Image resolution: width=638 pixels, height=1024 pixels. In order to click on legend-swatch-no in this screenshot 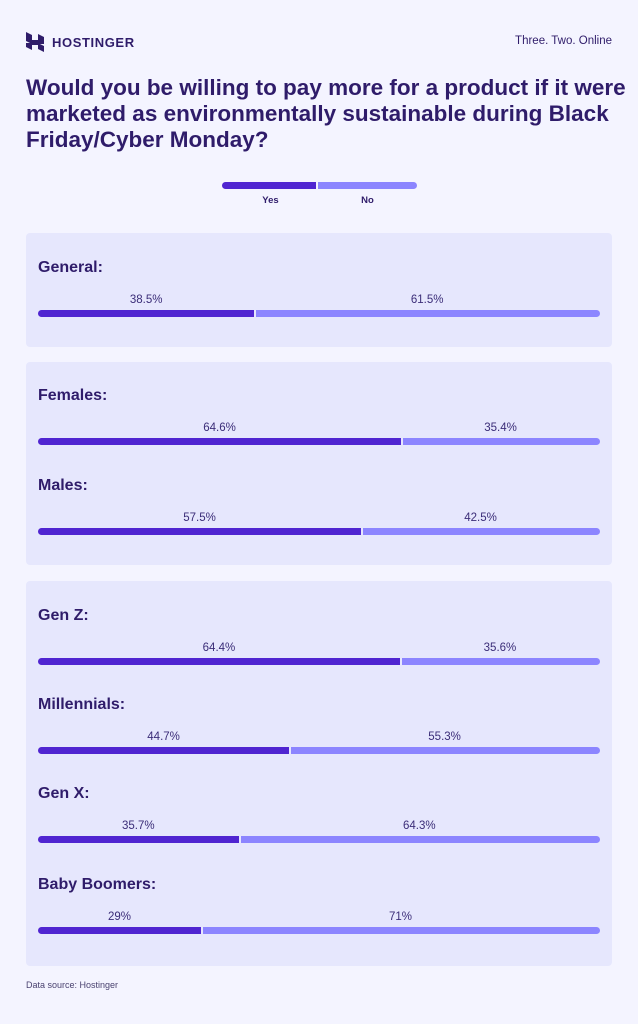, I will do `click(367, 185)`.